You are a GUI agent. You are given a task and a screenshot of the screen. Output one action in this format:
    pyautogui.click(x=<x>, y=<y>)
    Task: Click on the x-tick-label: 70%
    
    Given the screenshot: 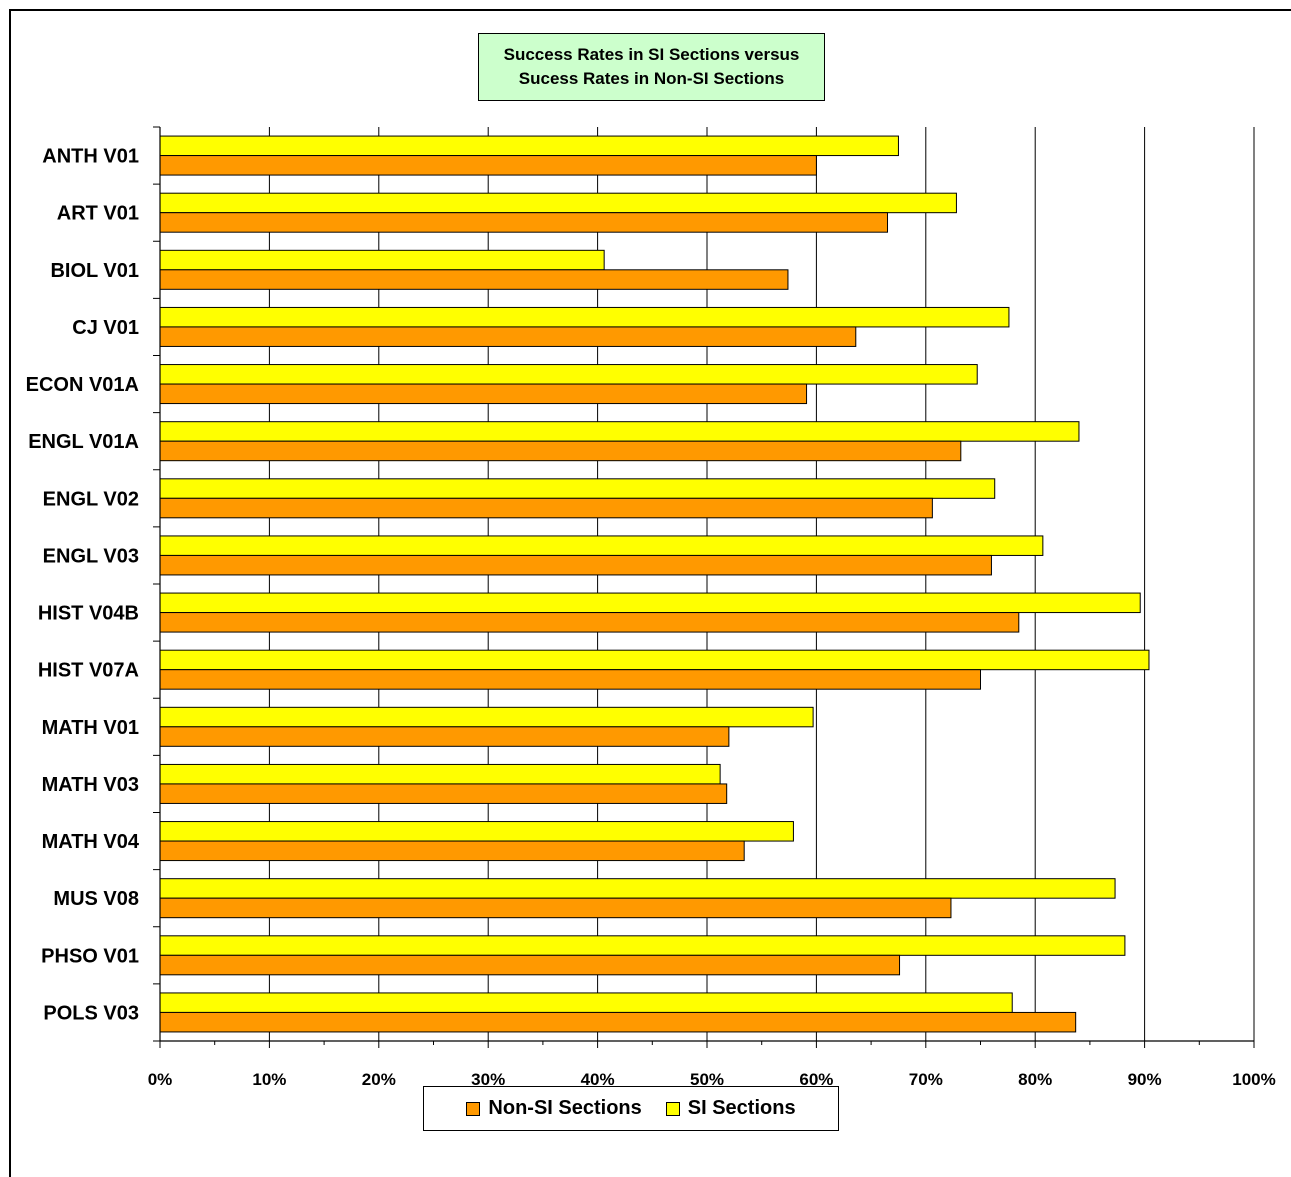 What is the action you would take?
    pyautogui.click(x=926, y=1079)
    